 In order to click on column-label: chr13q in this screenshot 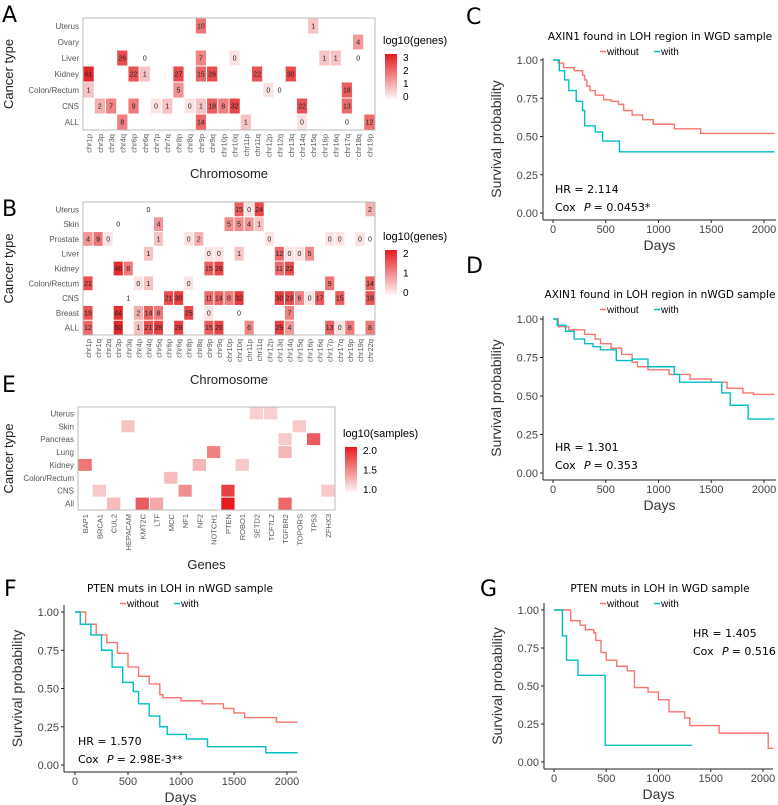, I will do `click(291, 145)`.